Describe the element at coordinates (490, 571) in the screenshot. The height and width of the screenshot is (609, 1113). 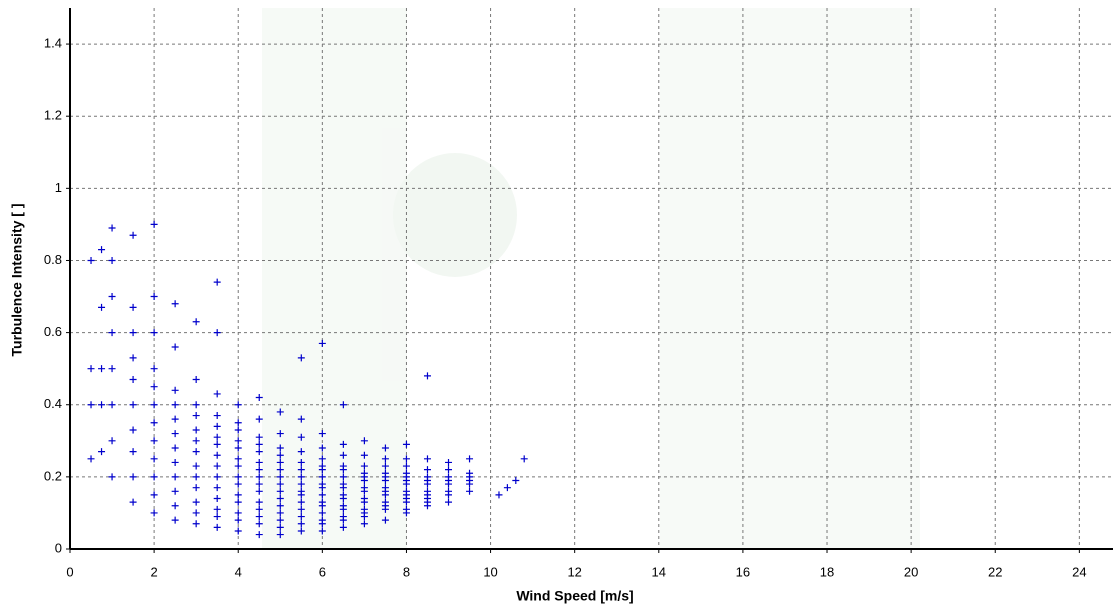
I see `x-tick-label: 10` at that location.